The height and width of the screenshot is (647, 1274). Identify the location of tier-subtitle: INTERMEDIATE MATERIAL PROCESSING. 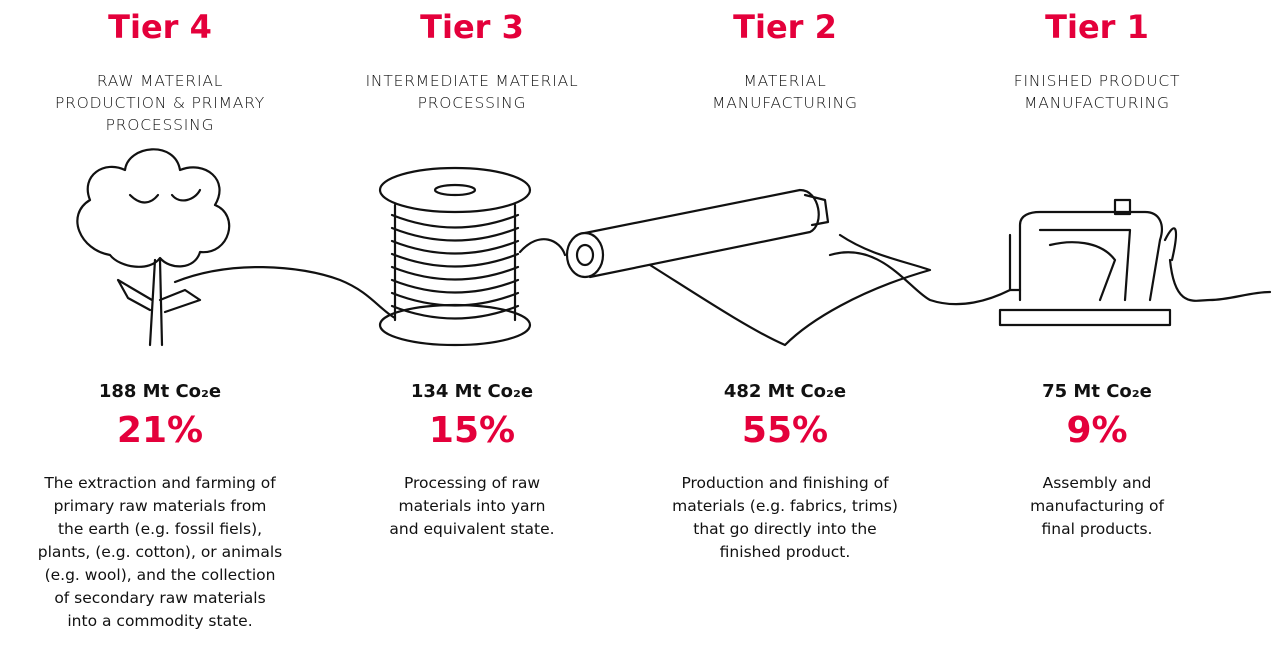
(472, 92).